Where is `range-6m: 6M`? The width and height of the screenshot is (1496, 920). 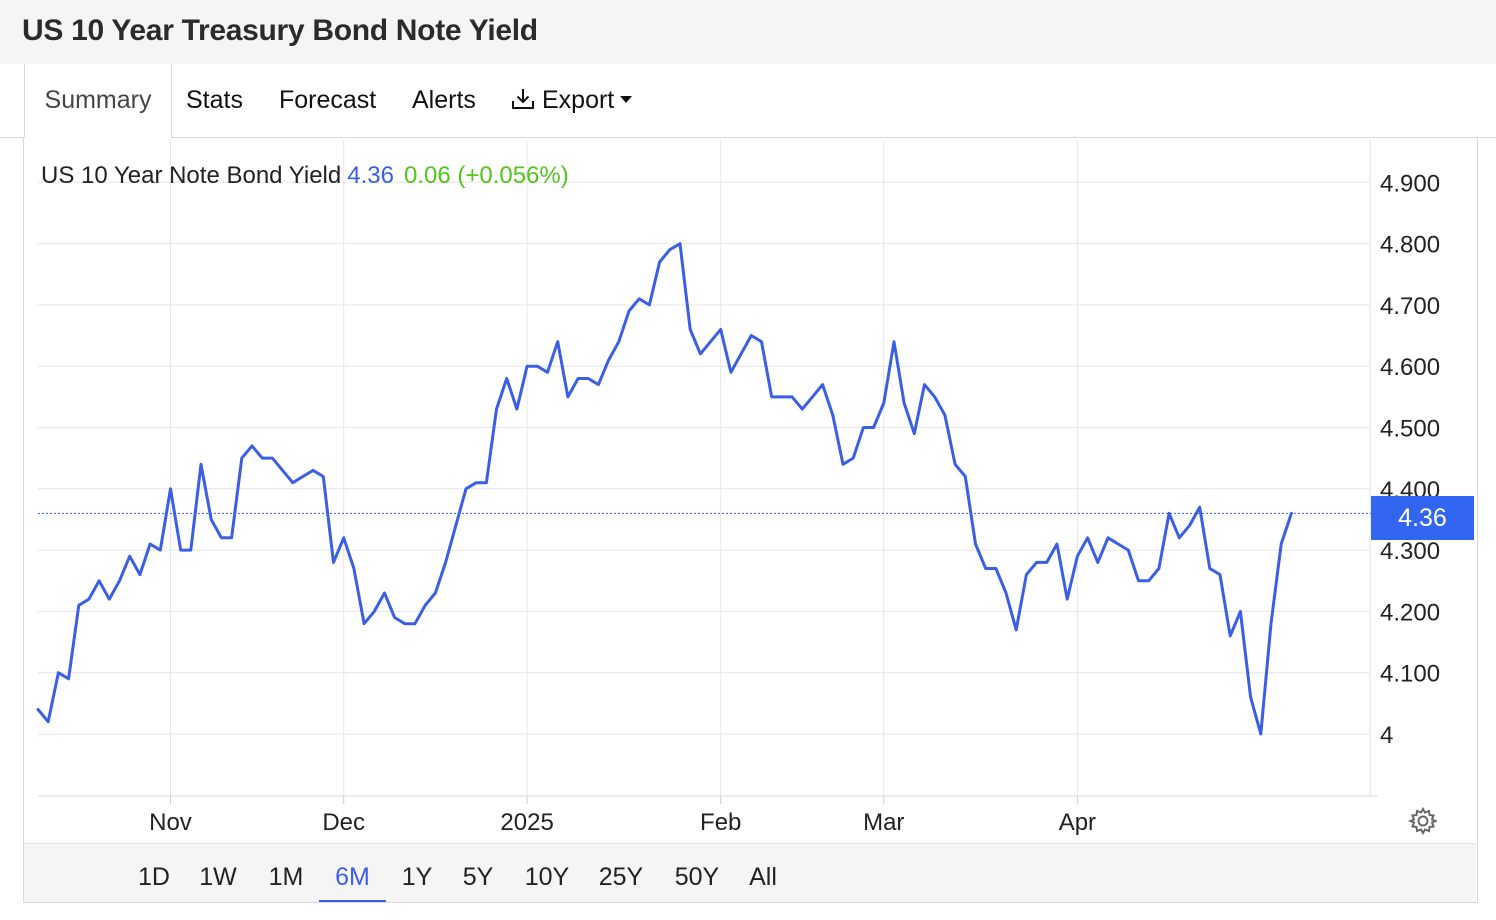
range-6m: 6M is located at coordinates (352, 873).